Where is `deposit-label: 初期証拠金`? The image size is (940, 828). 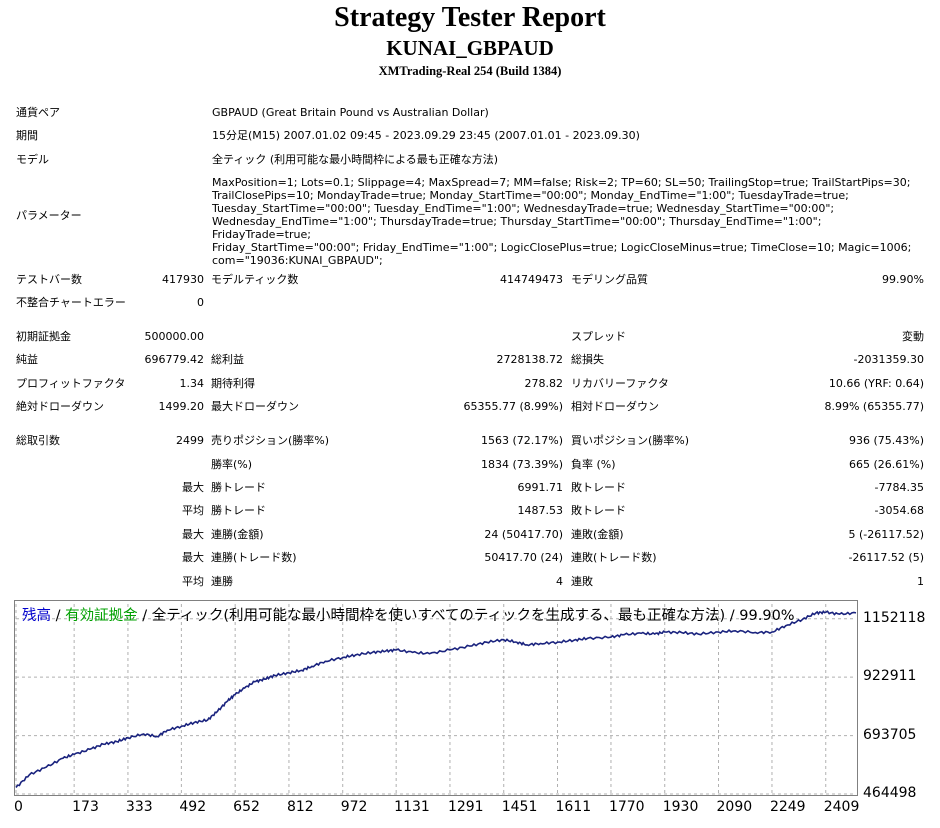 deposit-label: 初期証拠金 is located at coordinates (43, 336).